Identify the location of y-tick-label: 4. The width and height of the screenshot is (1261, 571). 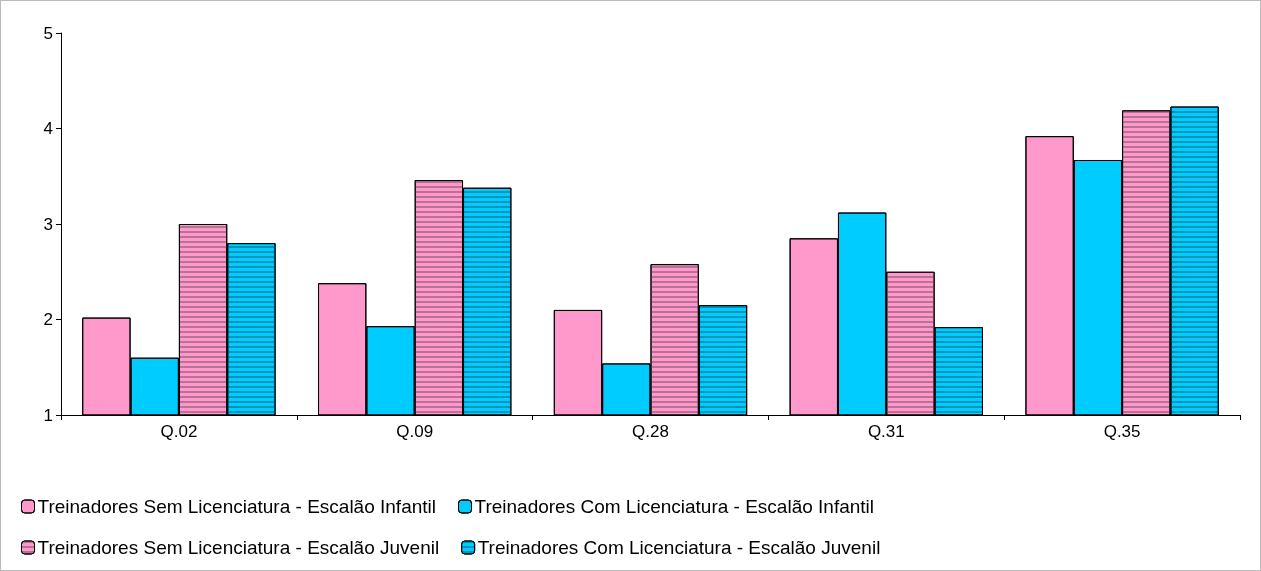
(48, 128).